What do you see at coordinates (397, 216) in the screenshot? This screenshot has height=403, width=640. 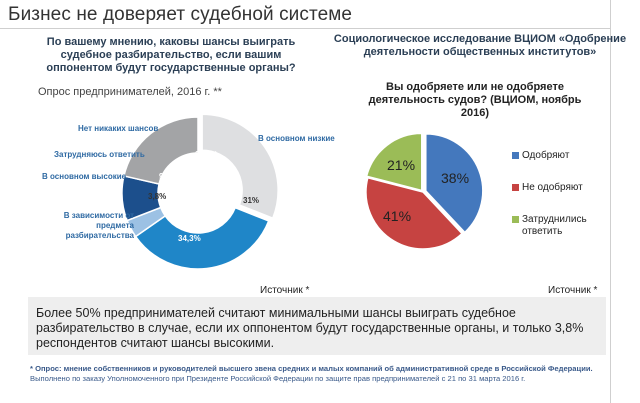 I see `pie-value-disapprove: 41%` at bounding box center [397, 216].